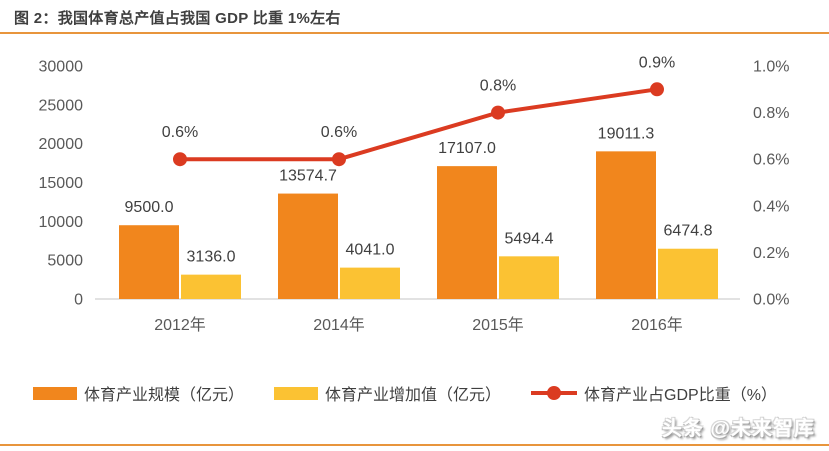  What do you see at coordinates (78, 300) in the screenshot?
I see `y-axis-left-tick-label: 0` at bounding box center [78, 300].